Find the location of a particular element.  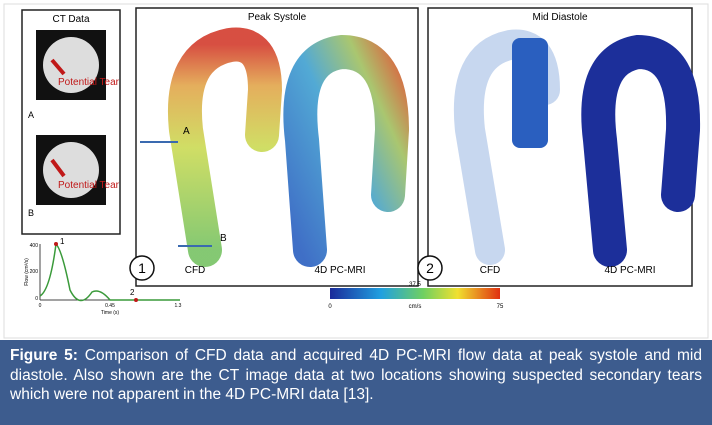

y-tick-label: 0 is located at coordinates (36, 299).